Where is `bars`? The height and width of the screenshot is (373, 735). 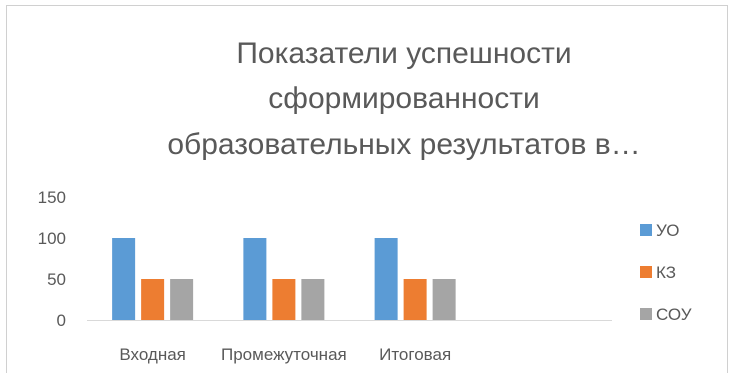 bars is located at coordinates (284, 279).